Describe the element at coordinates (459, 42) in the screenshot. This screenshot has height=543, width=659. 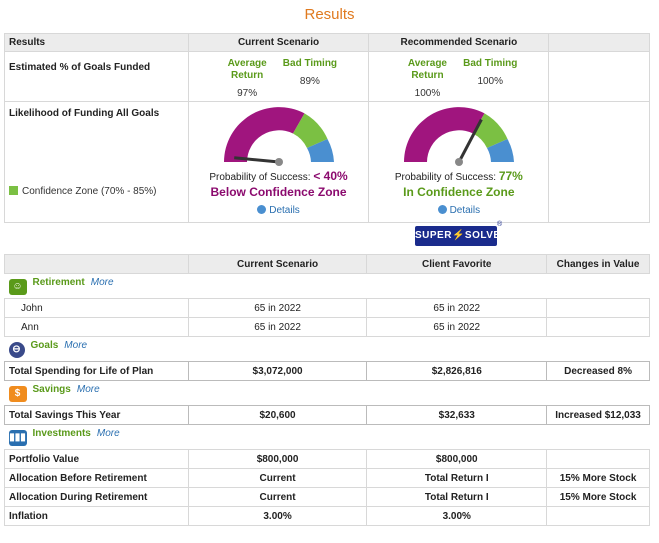
I see `col-recommended-scenario: Recommended Scenario` at that location.